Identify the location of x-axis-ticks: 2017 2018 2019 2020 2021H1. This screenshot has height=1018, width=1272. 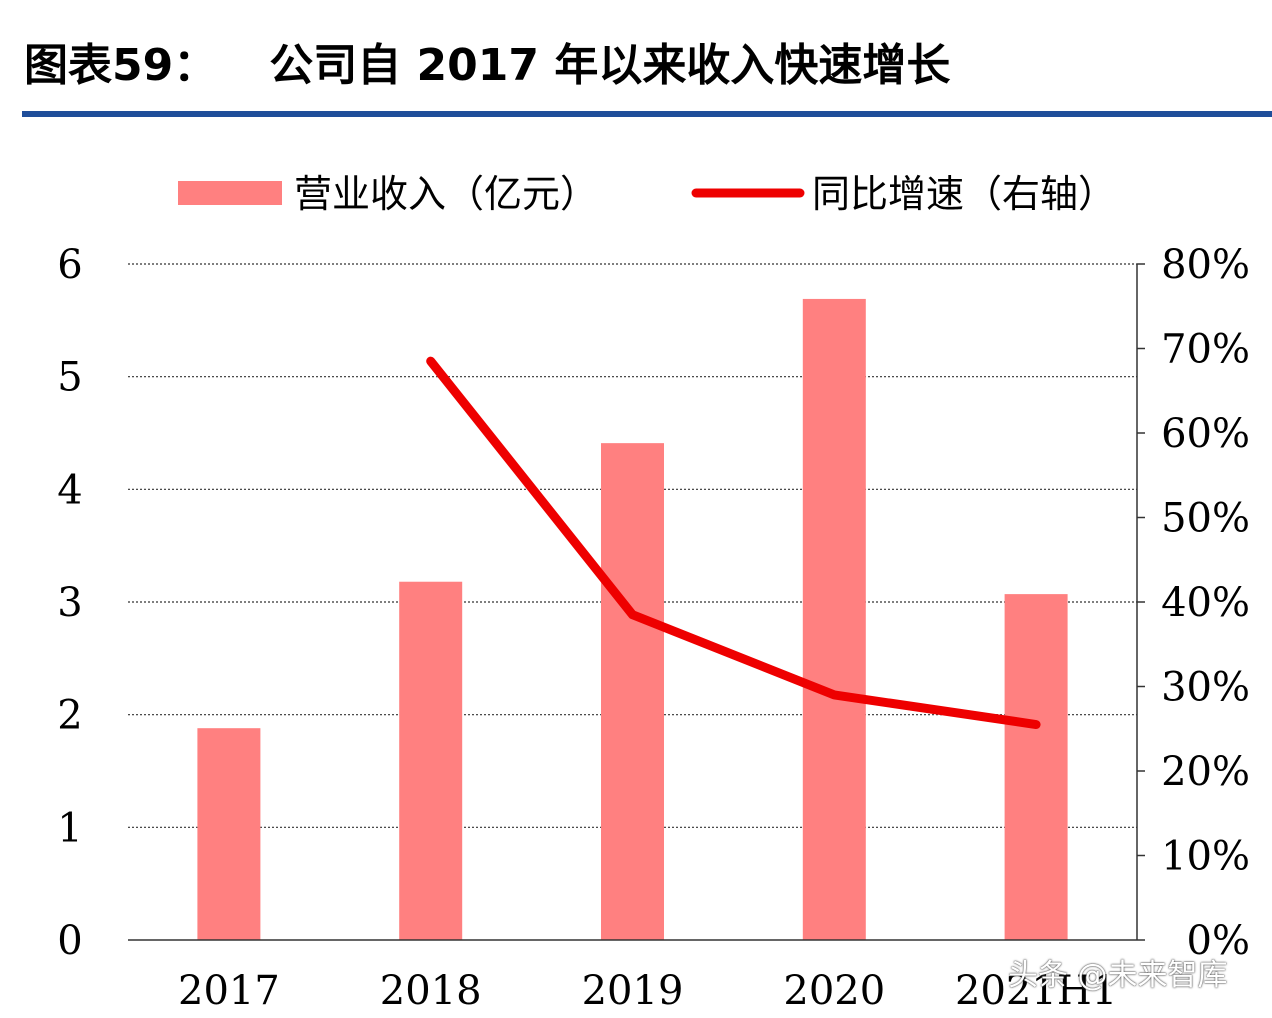
(647, 991).